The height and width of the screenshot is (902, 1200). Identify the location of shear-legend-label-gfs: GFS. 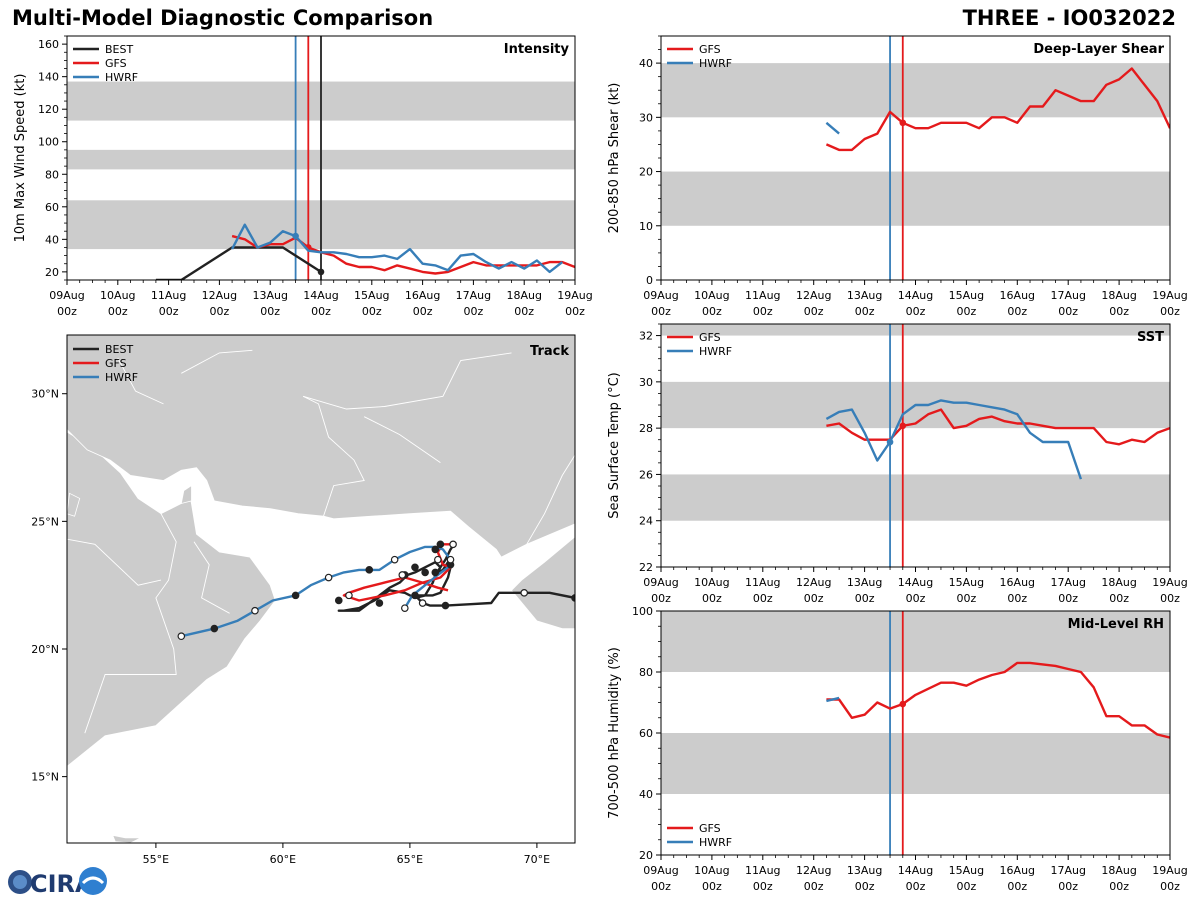
(710, 49).